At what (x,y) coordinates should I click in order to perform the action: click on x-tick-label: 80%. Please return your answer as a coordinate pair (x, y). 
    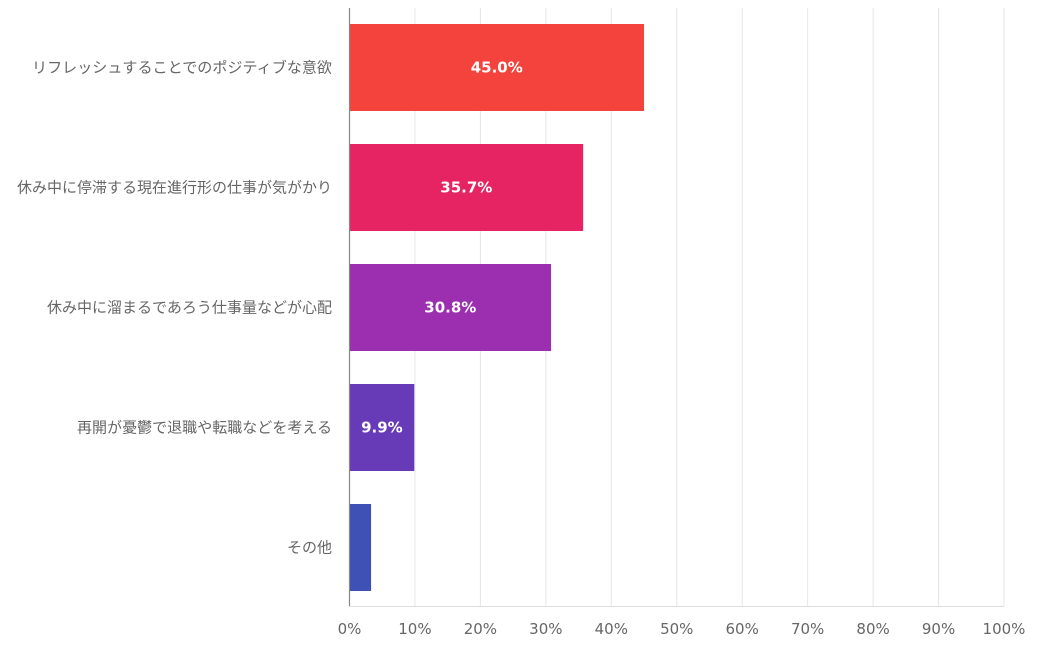
    Looking at the image, I should click on (872, 629).